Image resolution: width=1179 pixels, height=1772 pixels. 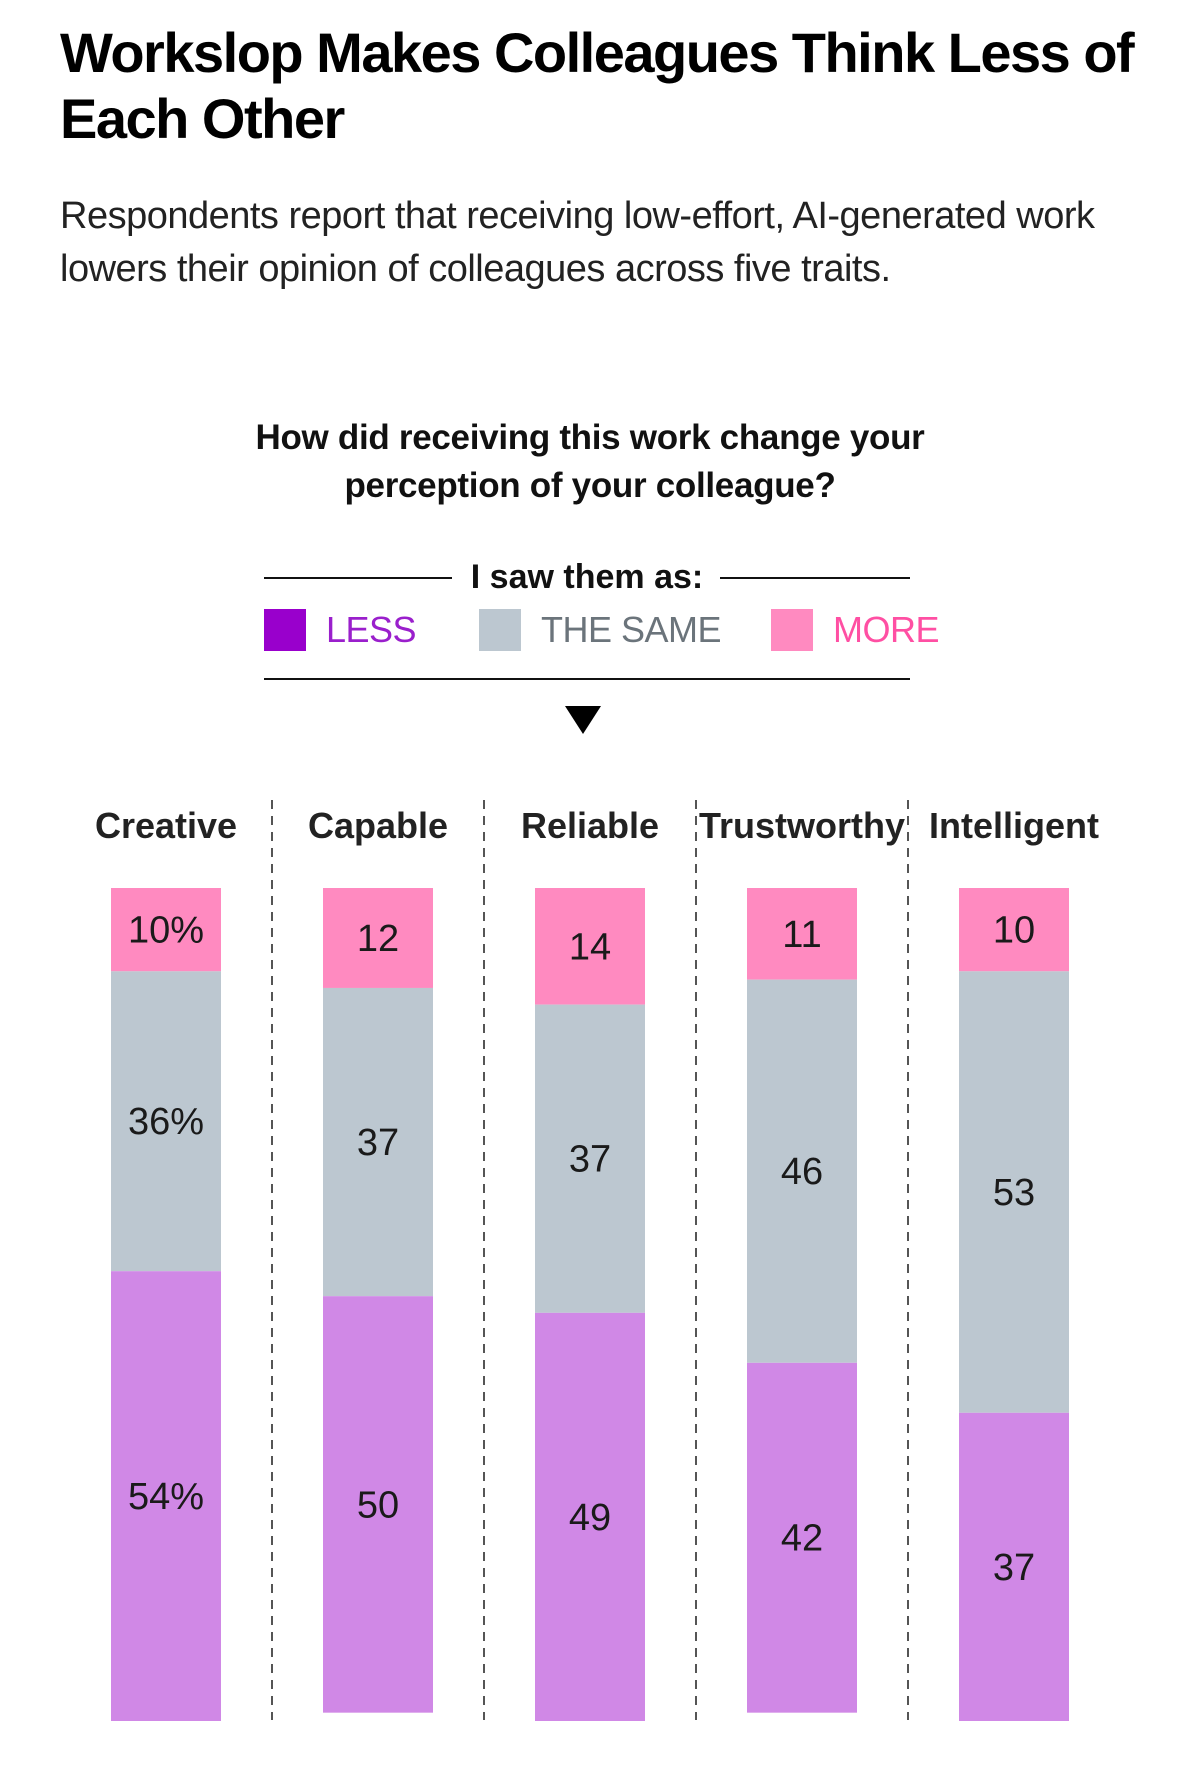 I want to click on data-label-more: 10, so click(x=1014, y=931).